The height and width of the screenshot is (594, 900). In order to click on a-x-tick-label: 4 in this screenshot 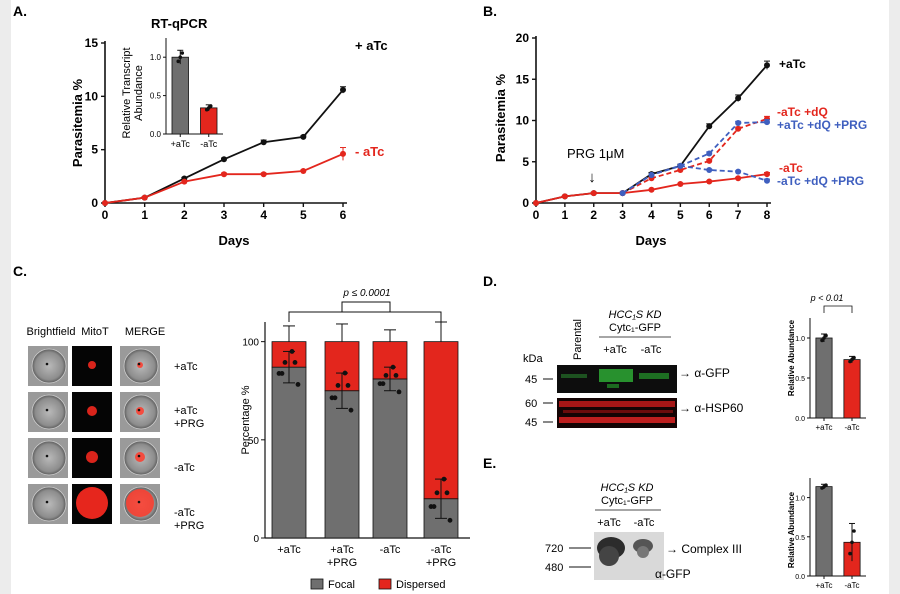, I will do `click(263, 215)`.